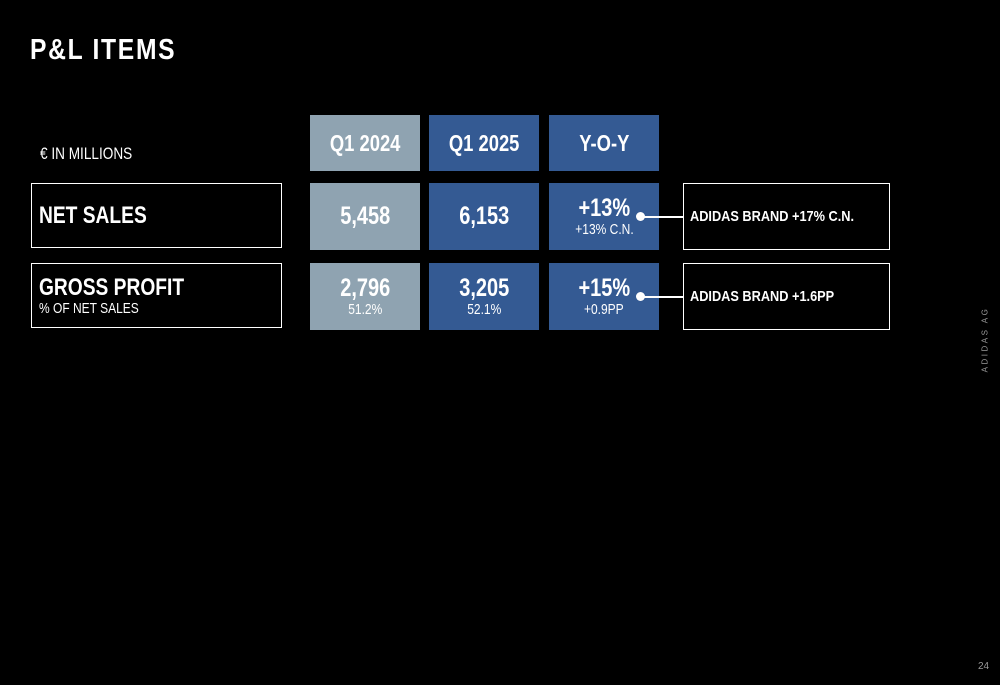 This screenshot has height=685, width=1000. I want to click on column-header-text: Q1 2024, so click(365, 142).